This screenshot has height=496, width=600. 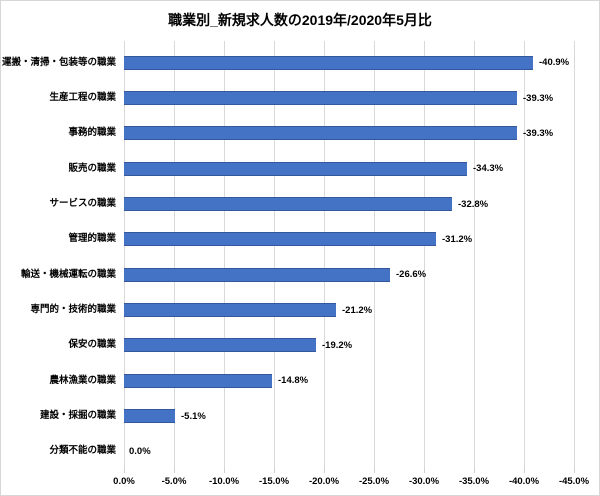 What do you see at coordinates (300, 20) in the screenshot?
I see `chart-title: 職業別_新規求人数の2019年/2020年5月比` at bounding box center [300, 20].